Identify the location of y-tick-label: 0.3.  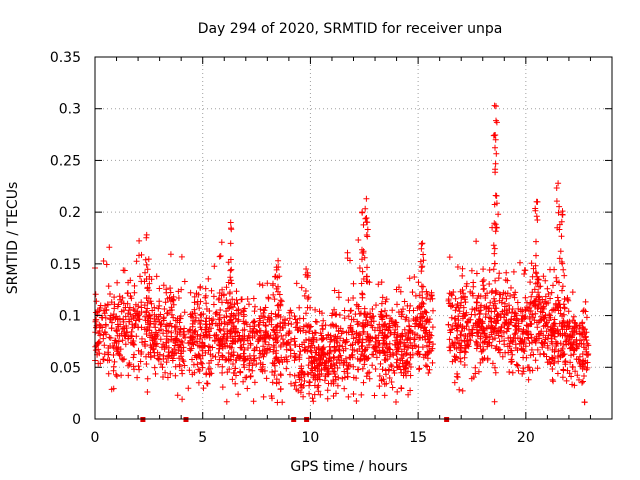
(70, 110).